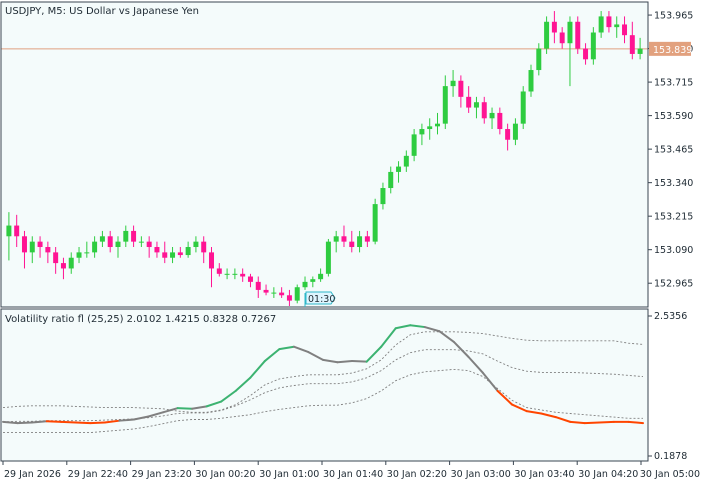 This screenshot has height=485, width=702. What do you see at coordinates (320, 299) in the screenshot?
I see `time-marker: 01:30` at bounding box center [320, 299].